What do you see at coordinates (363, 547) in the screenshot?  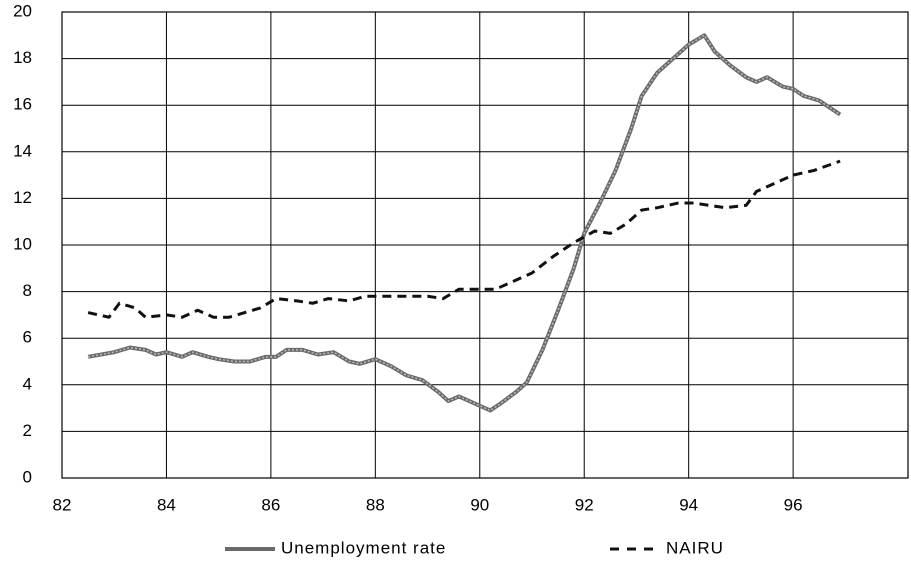 I see `legend-label: Unemployment rate` at bounding box center [363, 547].